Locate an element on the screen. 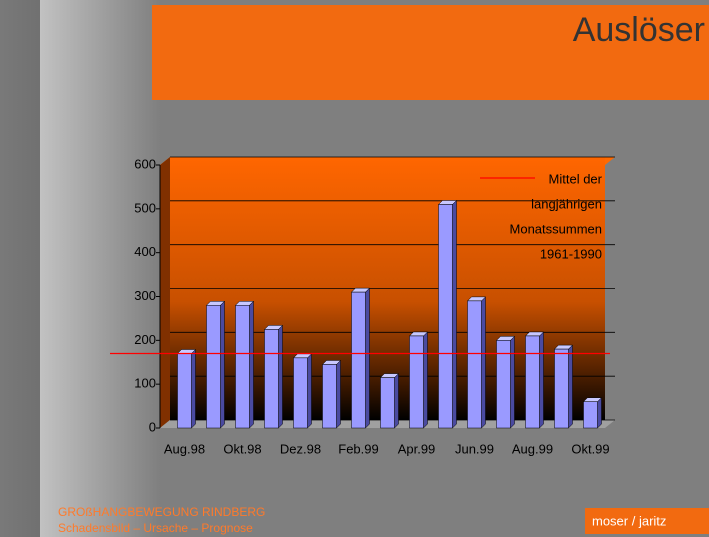 This screenshot has width=709, height=537. footer-line: Schadensbild – Ursache – Prognose is located at coordinates (155, 528).